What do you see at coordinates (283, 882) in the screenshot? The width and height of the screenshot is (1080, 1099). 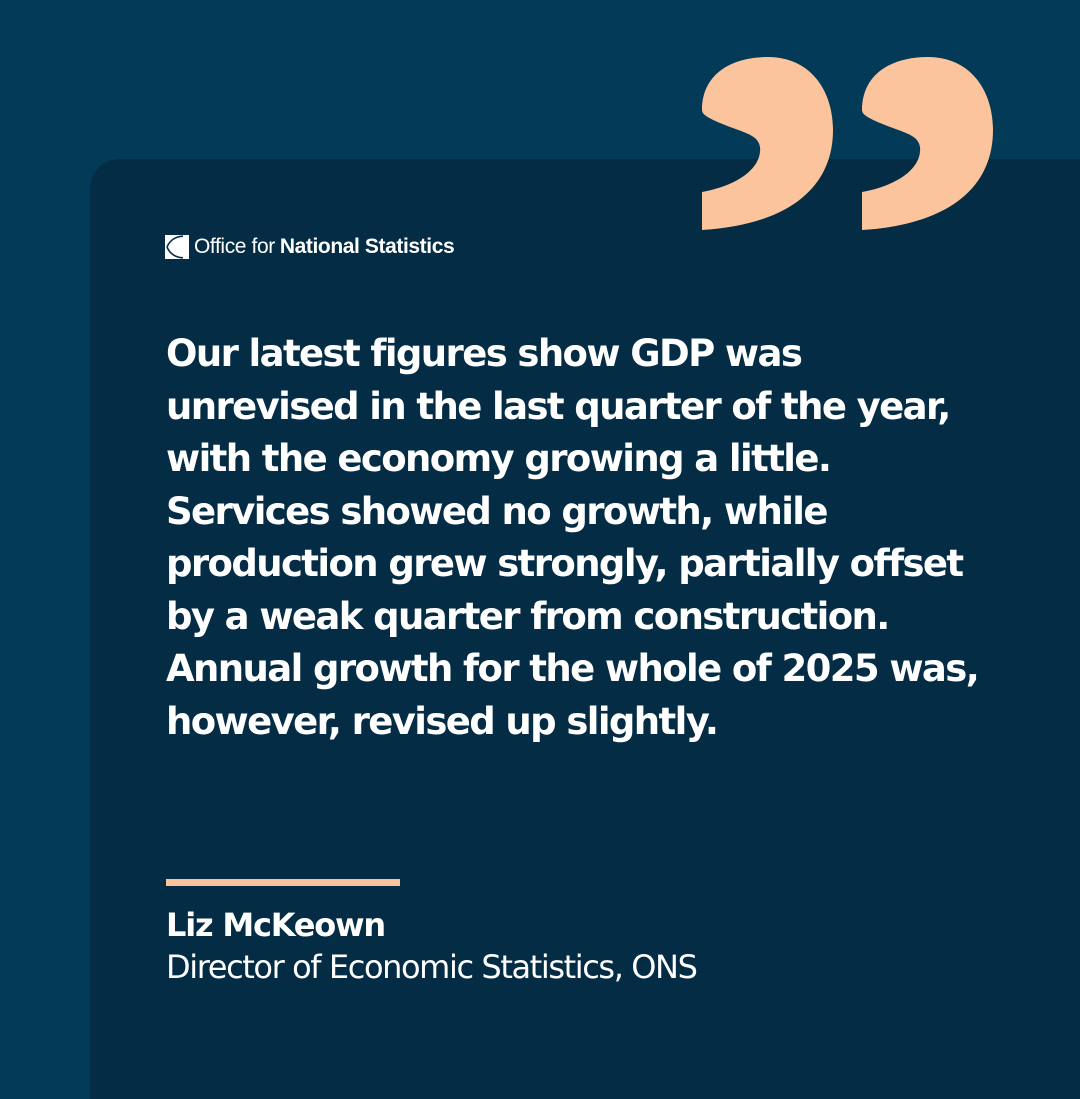 I see `accent-divider` at bounding box center [283, 882].